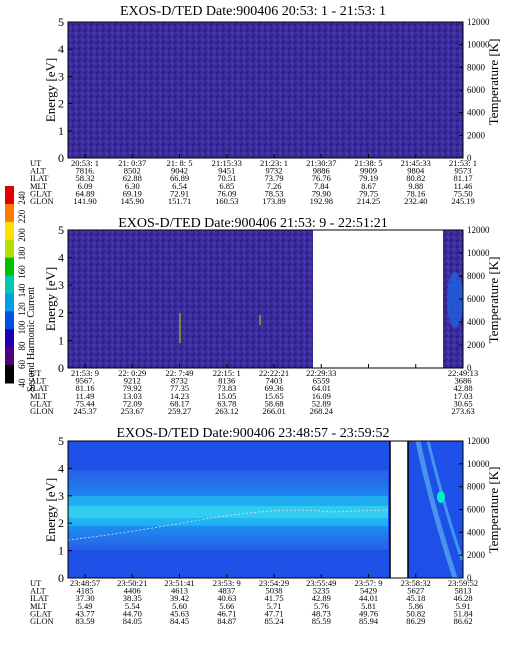 This screenshot has width=505, height=654. Describe the element at coordinates (22, 235) in the screenshot. I see `colorbar-tick-label: 200` at that location.